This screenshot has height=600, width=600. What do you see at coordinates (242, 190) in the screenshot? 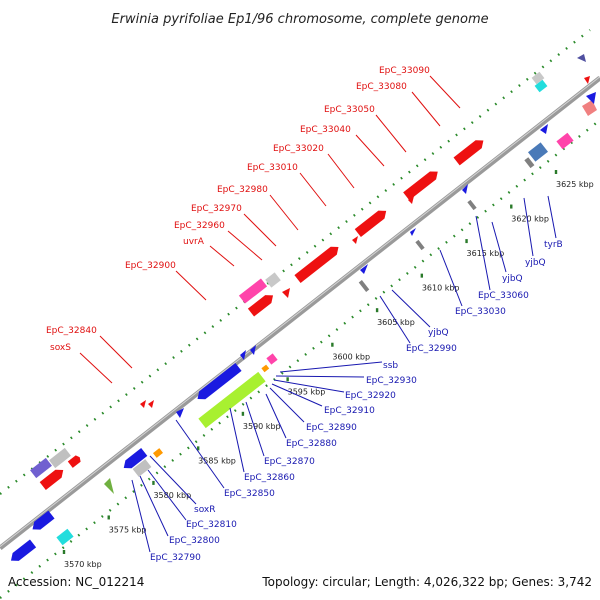
I see `gene-label-fwd: EpC_32980` at bounding box center [242, 190].